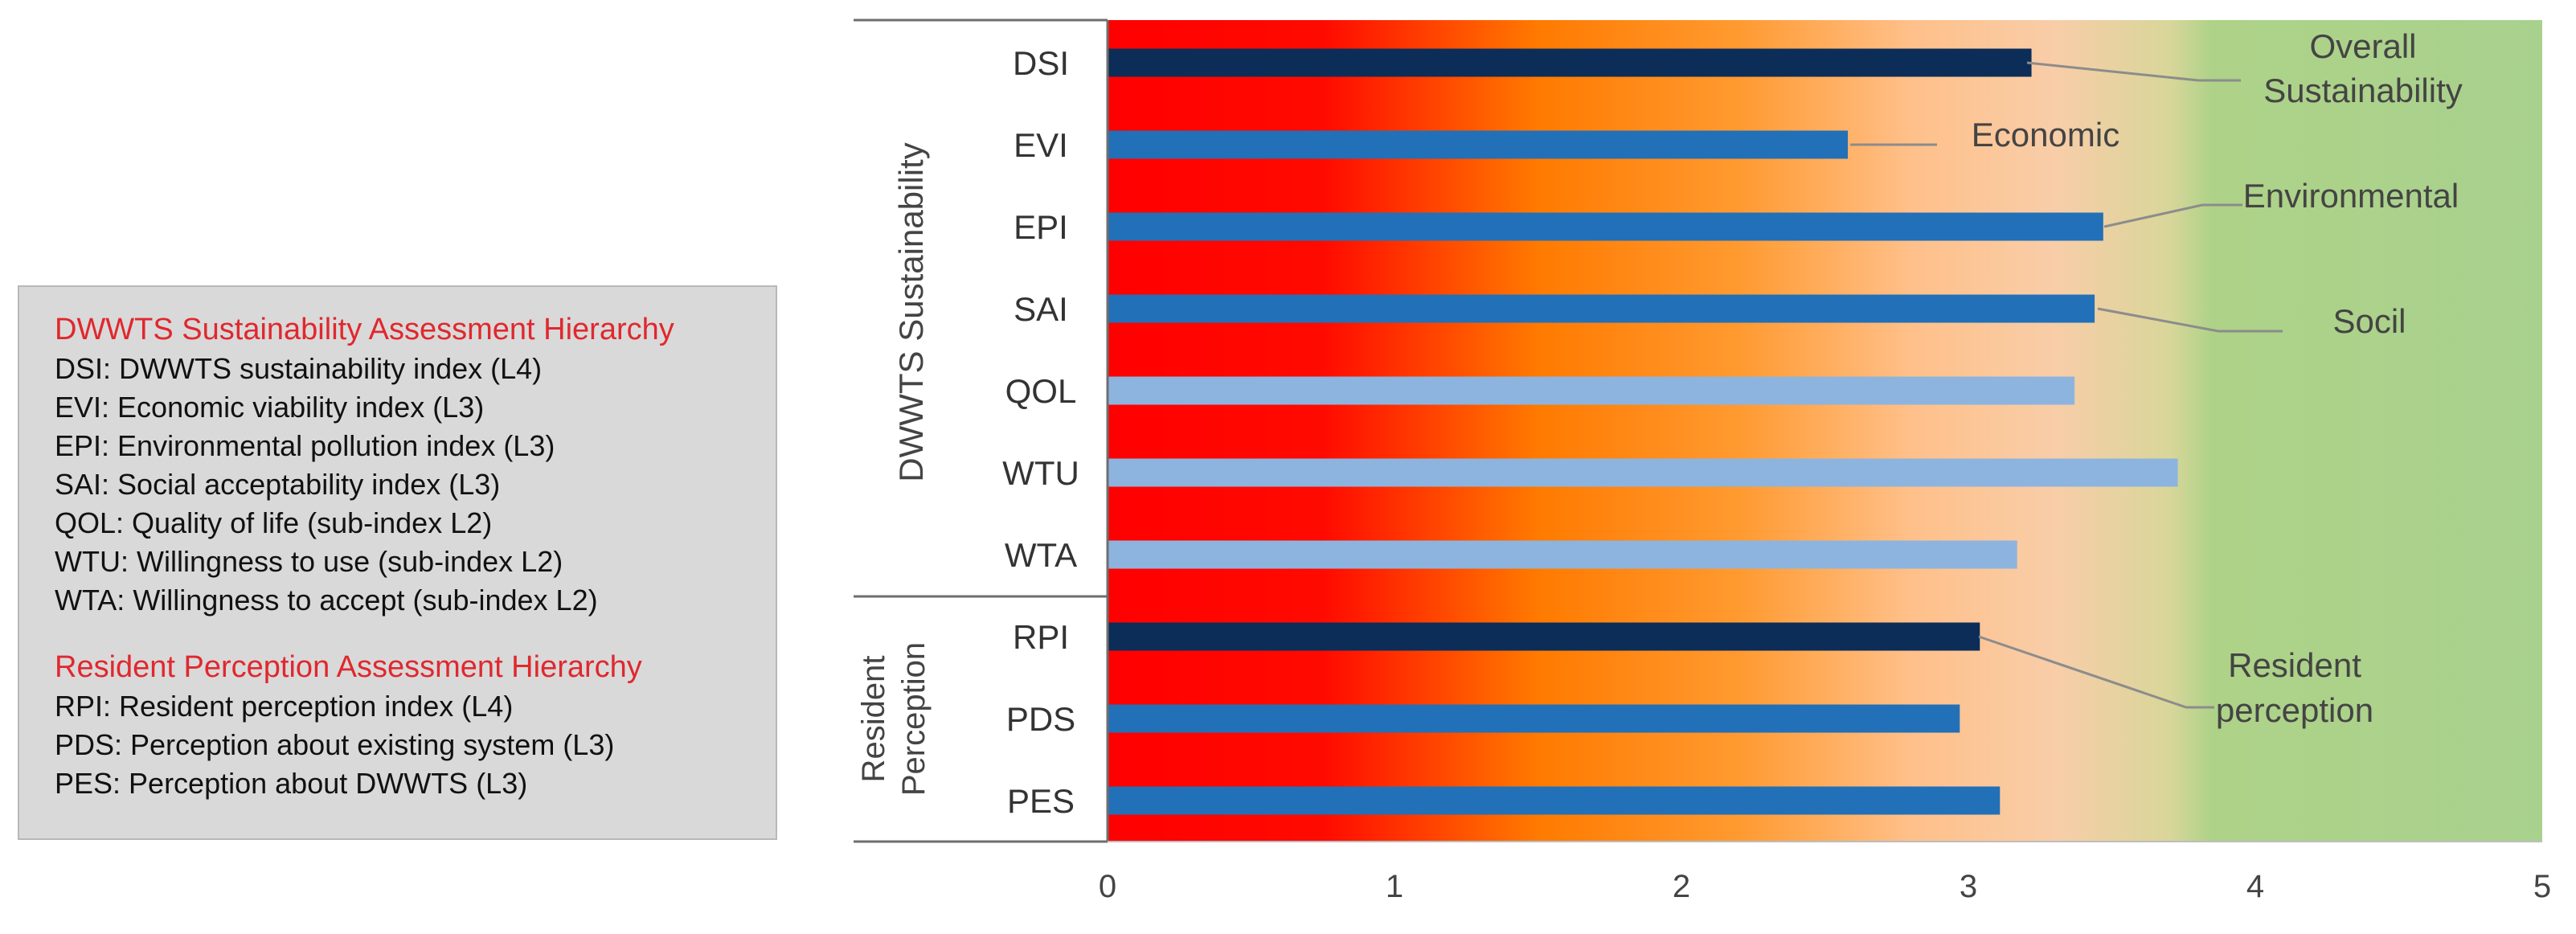 Image resolution: width=2576 pixels, height=934 pixels. Describe the element at coordinates (873, 719) in the screenshot. I see `group-label-perception: Resident` at that location.